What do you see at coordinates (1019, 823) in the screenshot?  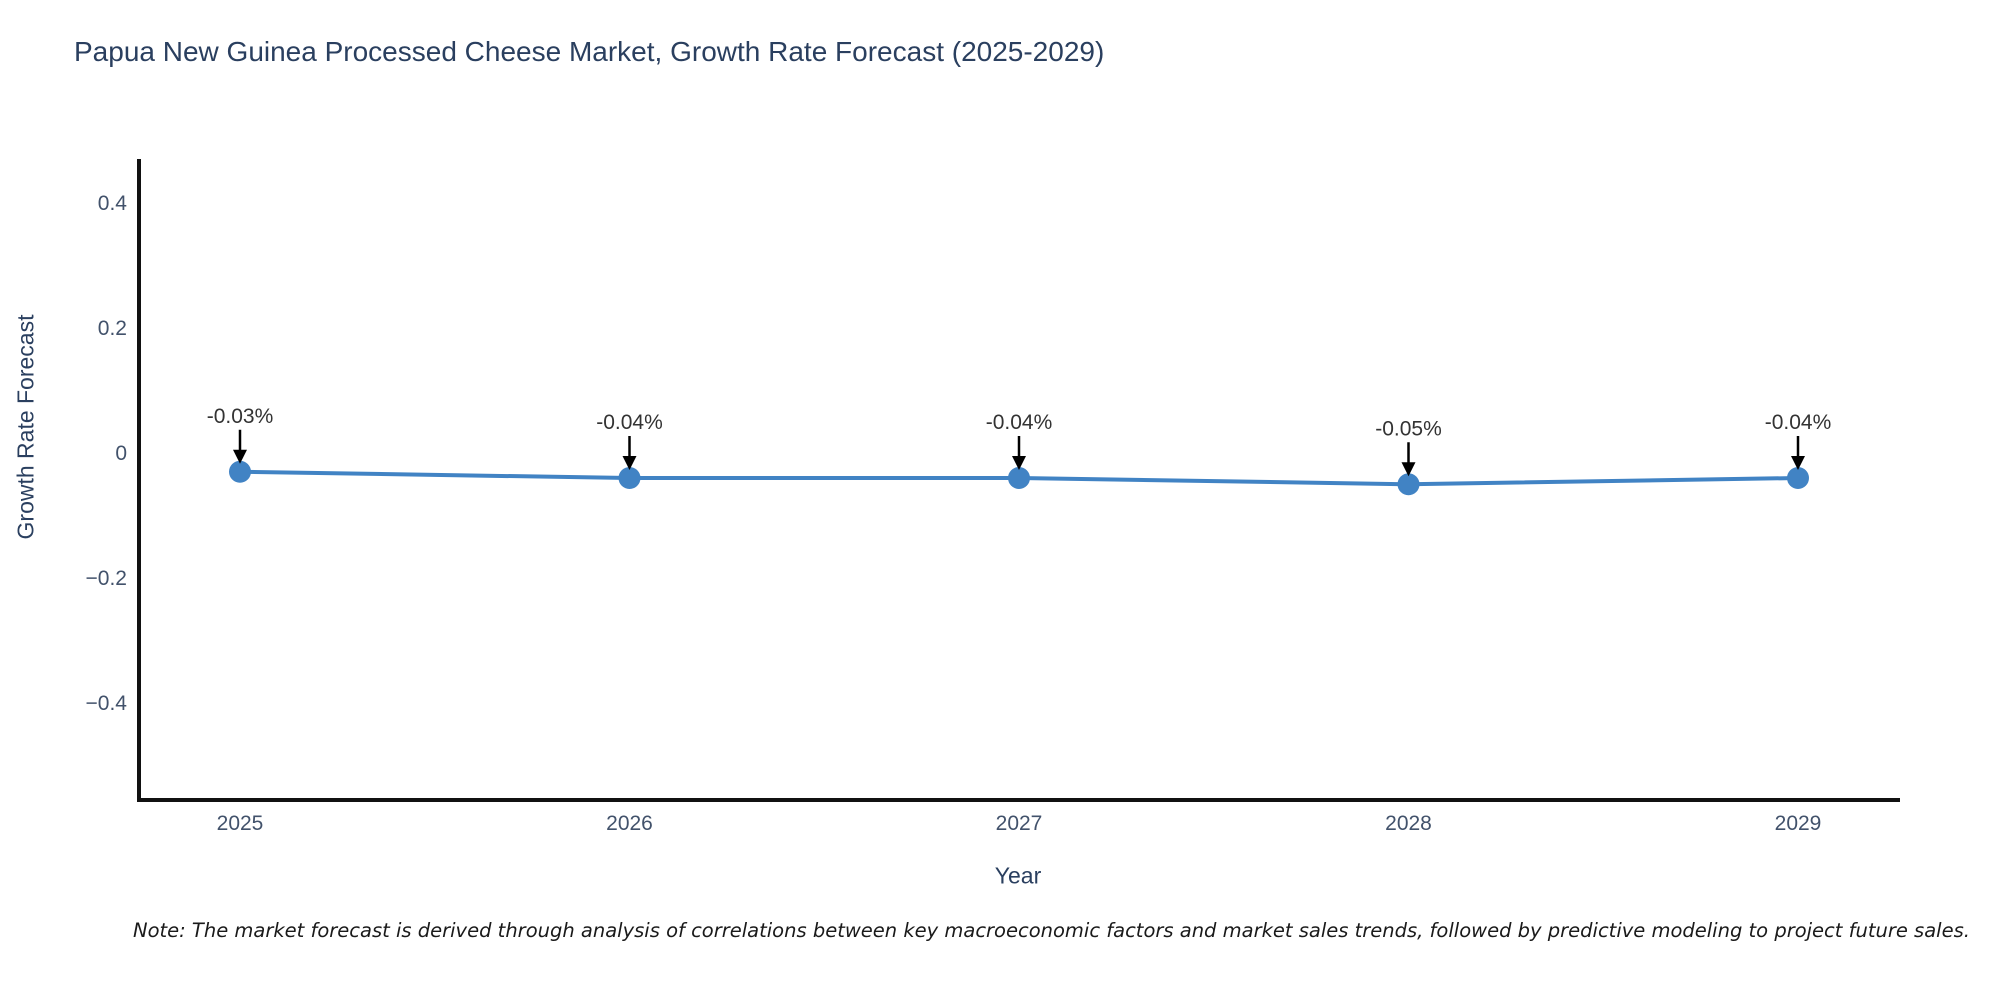 I see `x-tick-label: 2027` at bounding box center [1019, 823].